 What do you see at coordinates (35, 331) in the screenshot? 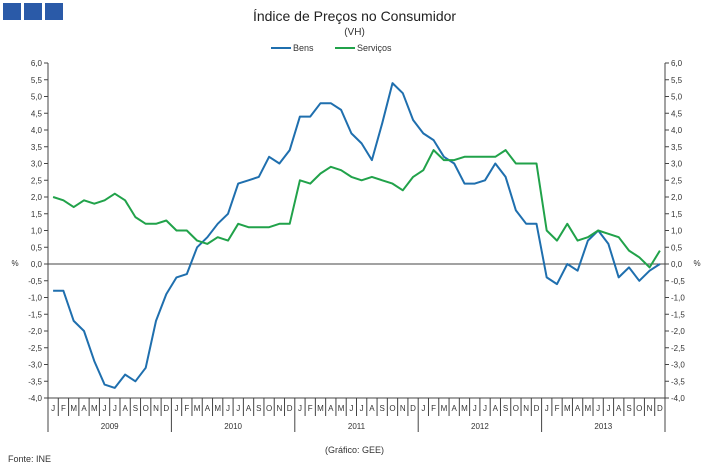
I see `y-tick-label-left: -2,0` at bounding box center [35, 331].